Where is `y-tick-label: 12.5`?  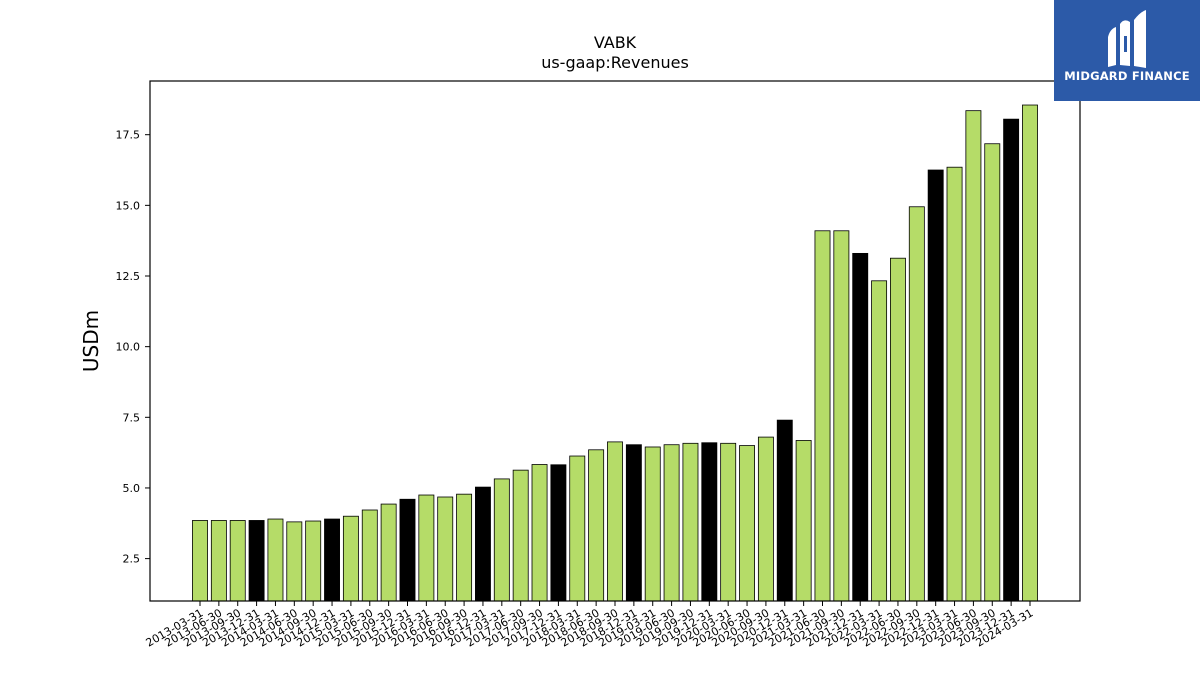
y-tick-label: 12.5 is located at coordinates (128, 276).